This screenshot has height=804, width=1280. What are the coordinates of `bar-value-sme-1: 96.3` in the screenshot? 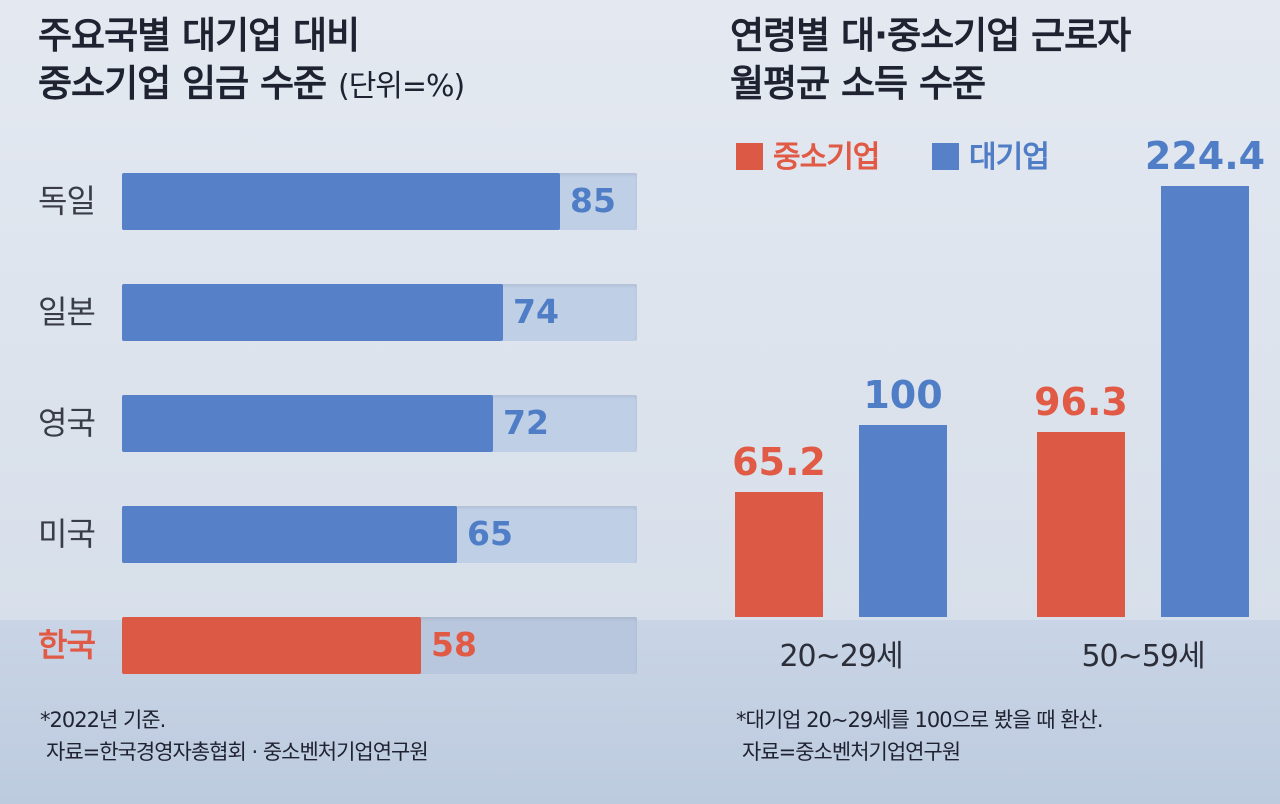 It's located at (1081, 402).